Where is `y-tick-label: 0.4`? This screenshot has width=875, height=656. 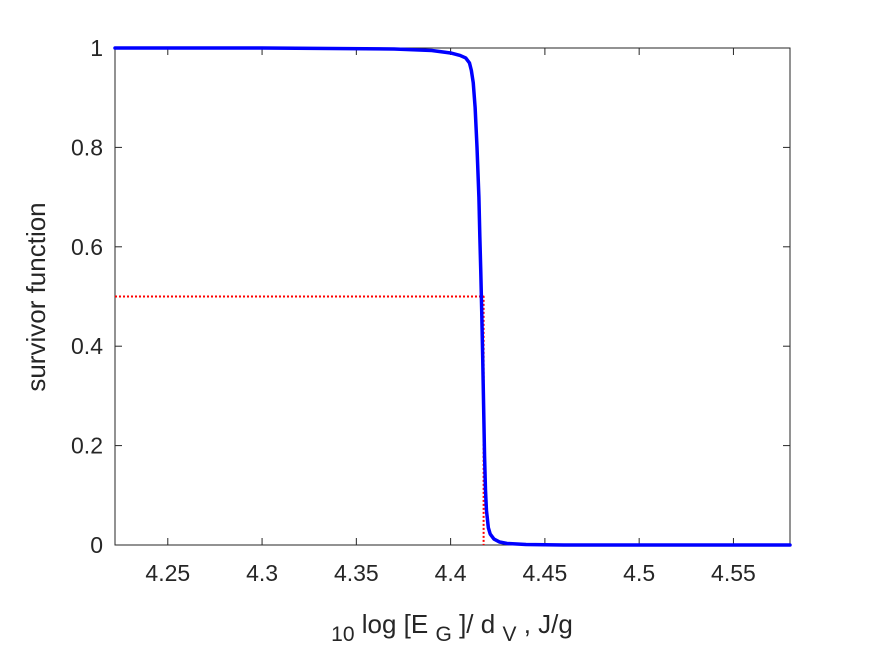
y-tick-label: 0.4 is located at coordinates (87, 346).